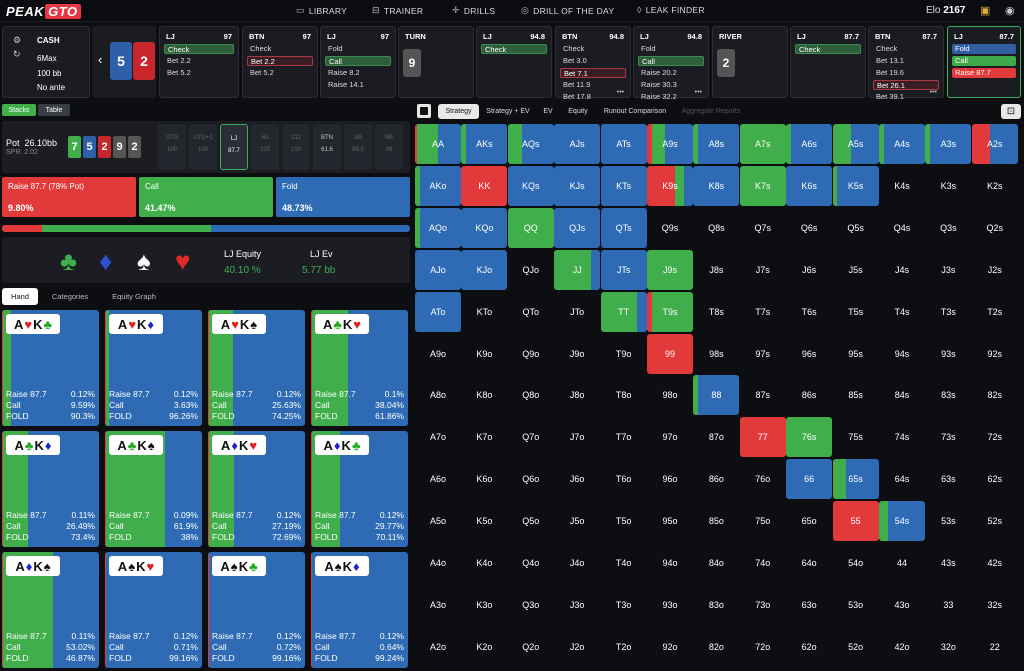  I want to click on matrix-cell: 63s, so click(948, 479).